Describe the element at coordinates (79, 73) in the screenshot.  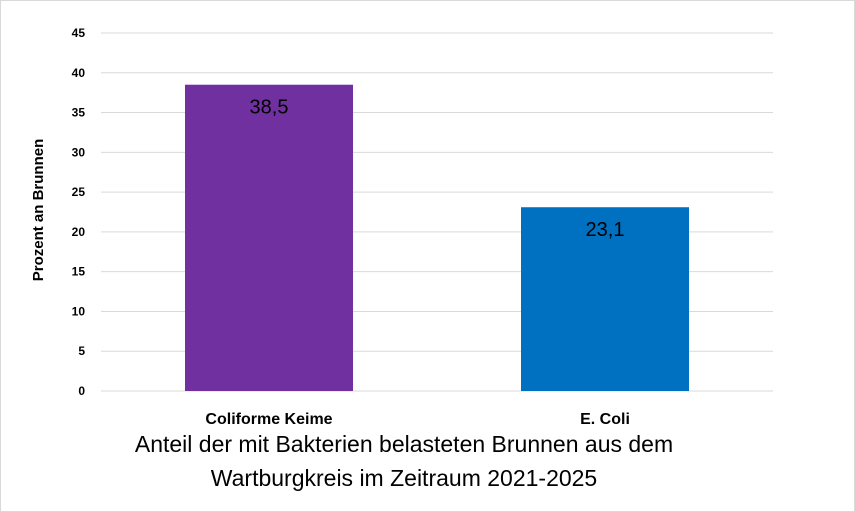
I see `y-tick-label: 40` at that location.